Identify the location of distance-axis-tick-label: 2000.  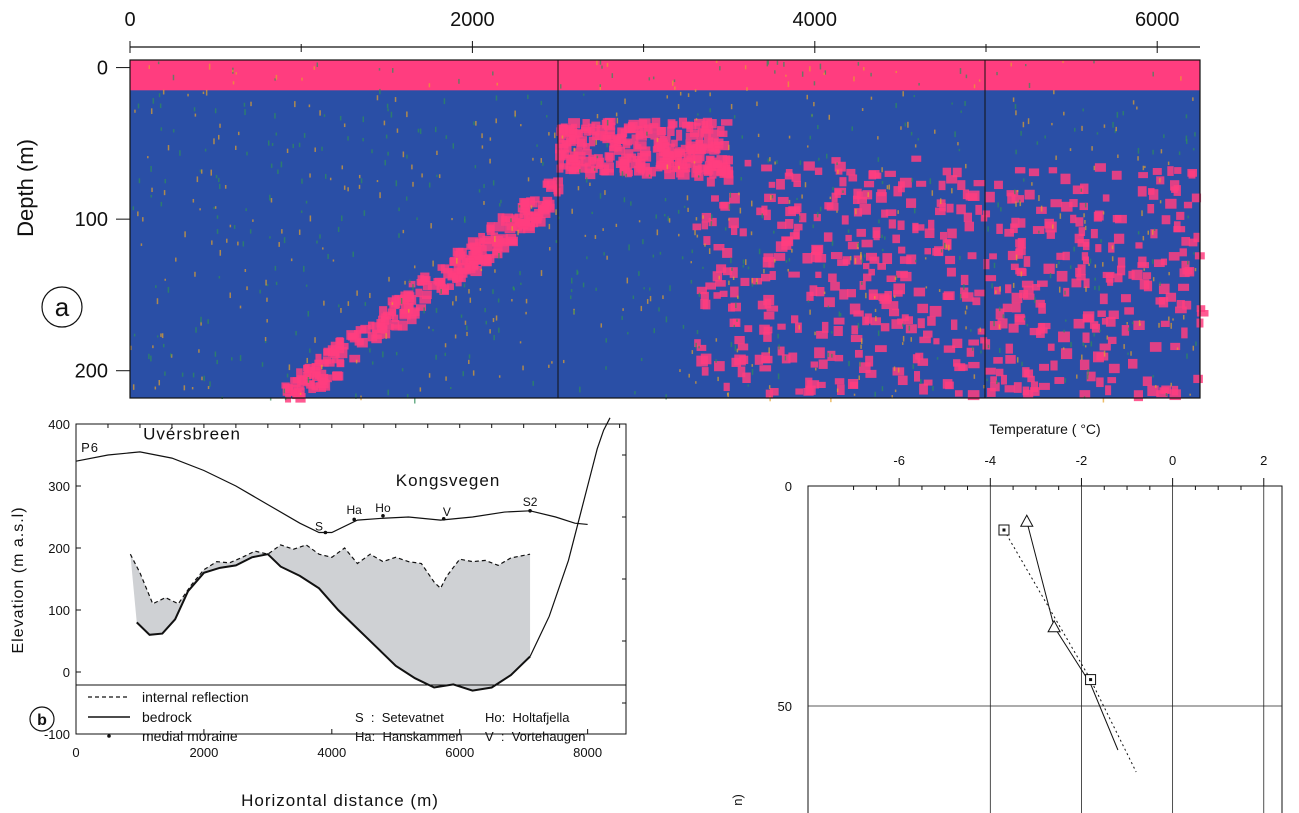
(203, 752).